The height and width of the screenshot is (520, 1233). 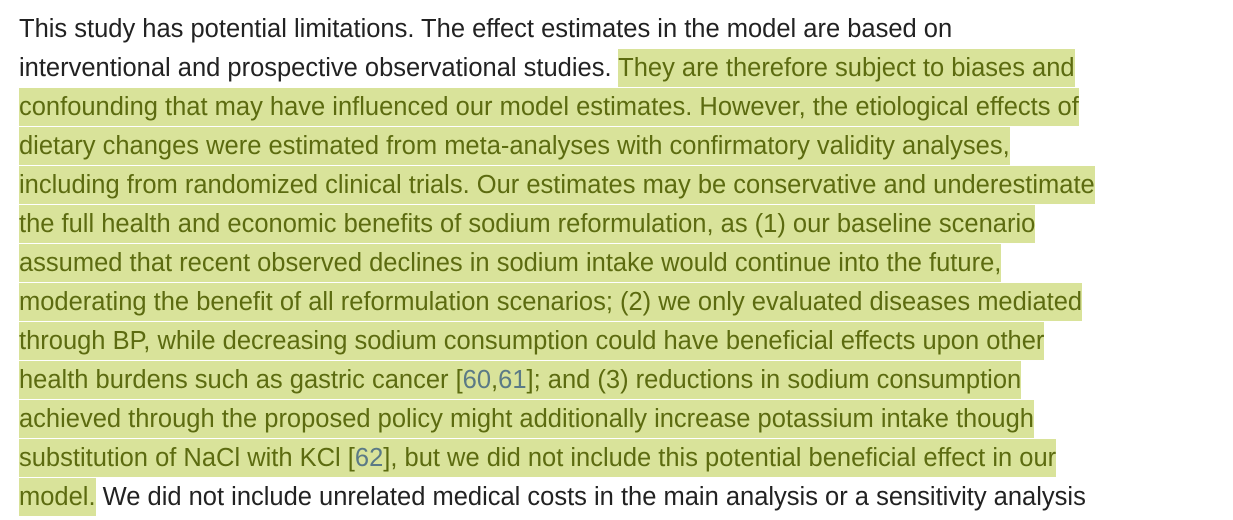 What do you see at coordinates (241, 380) in the screenshot?
I see `highlighted-text: health burdens such as gastric cancer [` at bounding box center [241, 380].